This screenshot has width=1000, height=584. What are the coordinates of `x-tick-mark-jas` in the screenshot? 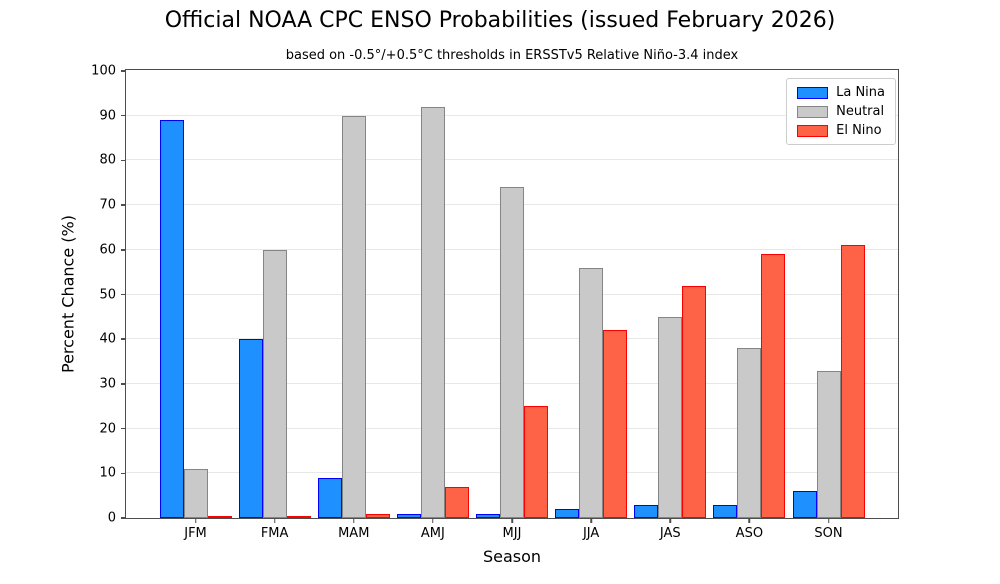 It's located at (670, 520).